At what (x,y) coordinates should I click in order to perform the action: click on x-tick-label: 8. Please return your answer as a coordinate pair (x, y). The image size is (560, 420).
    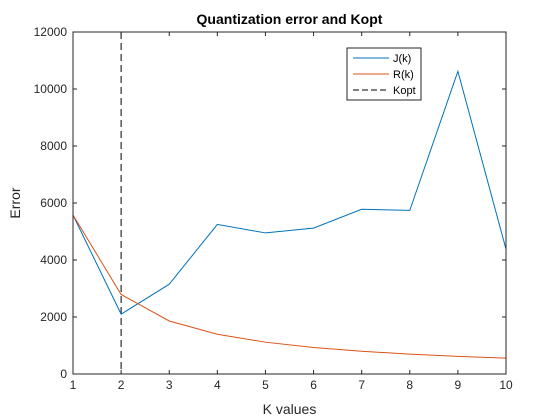
    Looking at the image, I should click on (409, 385).